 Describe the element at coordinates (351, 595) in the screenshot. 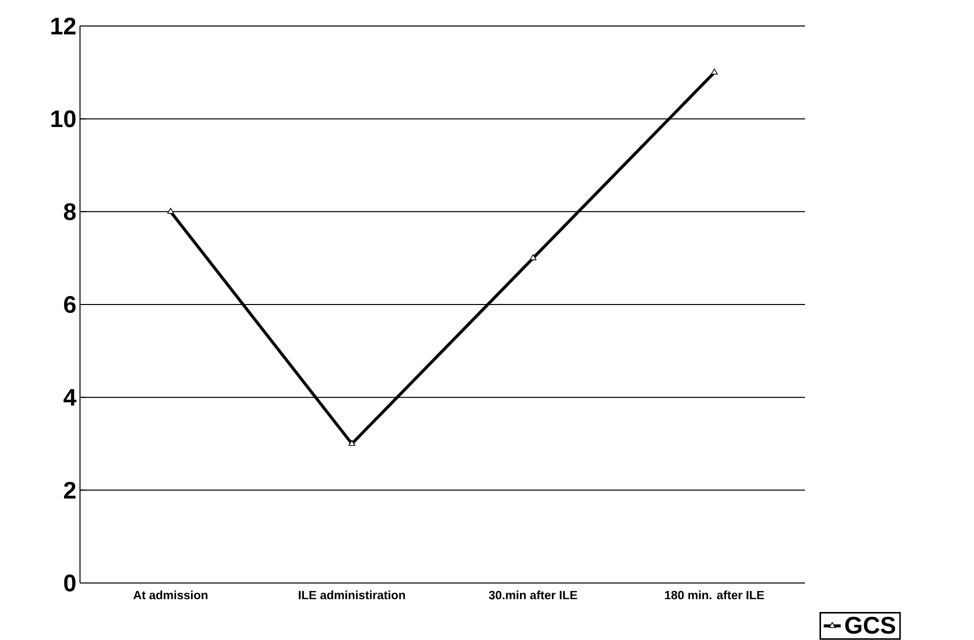

I see `x-tick-label: ILE administiration` at that location.